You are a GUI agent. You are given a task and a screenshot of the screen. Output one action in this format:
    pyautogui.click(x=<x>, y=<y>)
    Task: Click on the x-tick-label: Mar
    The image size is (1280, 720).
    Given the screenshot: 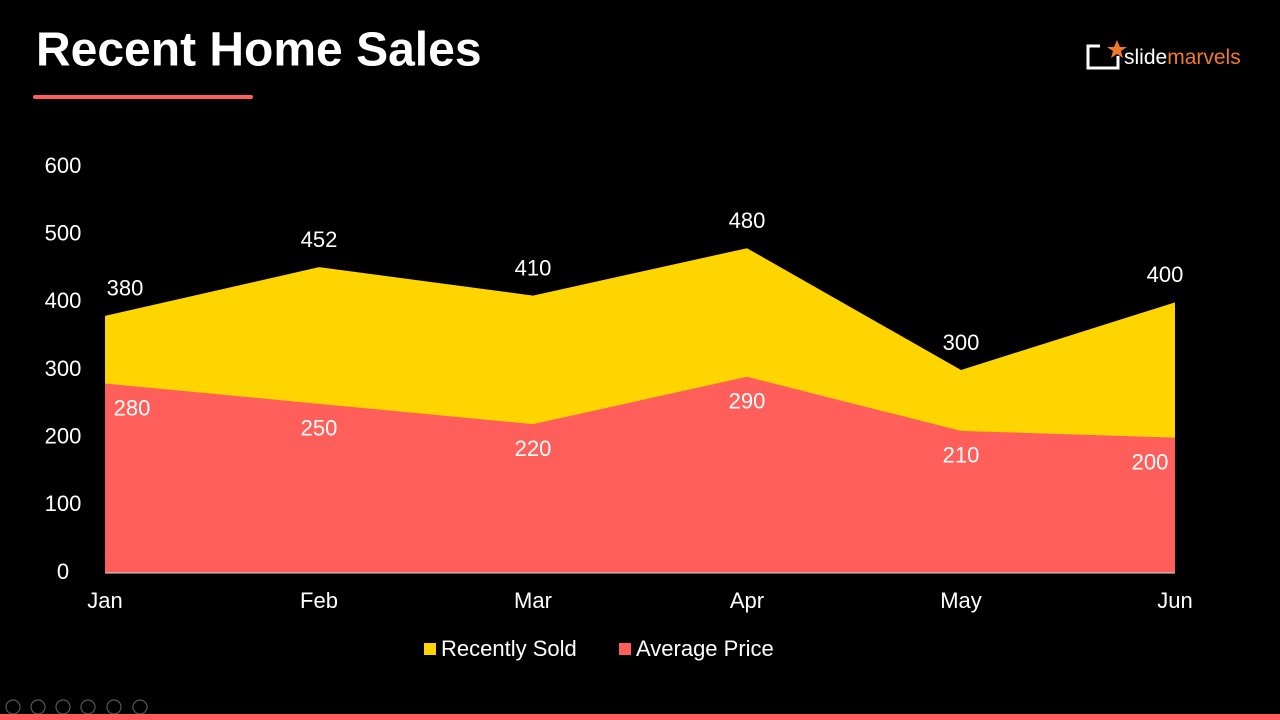 What is the action you would take?
    pyautogui.click(x=533, y=600)
    